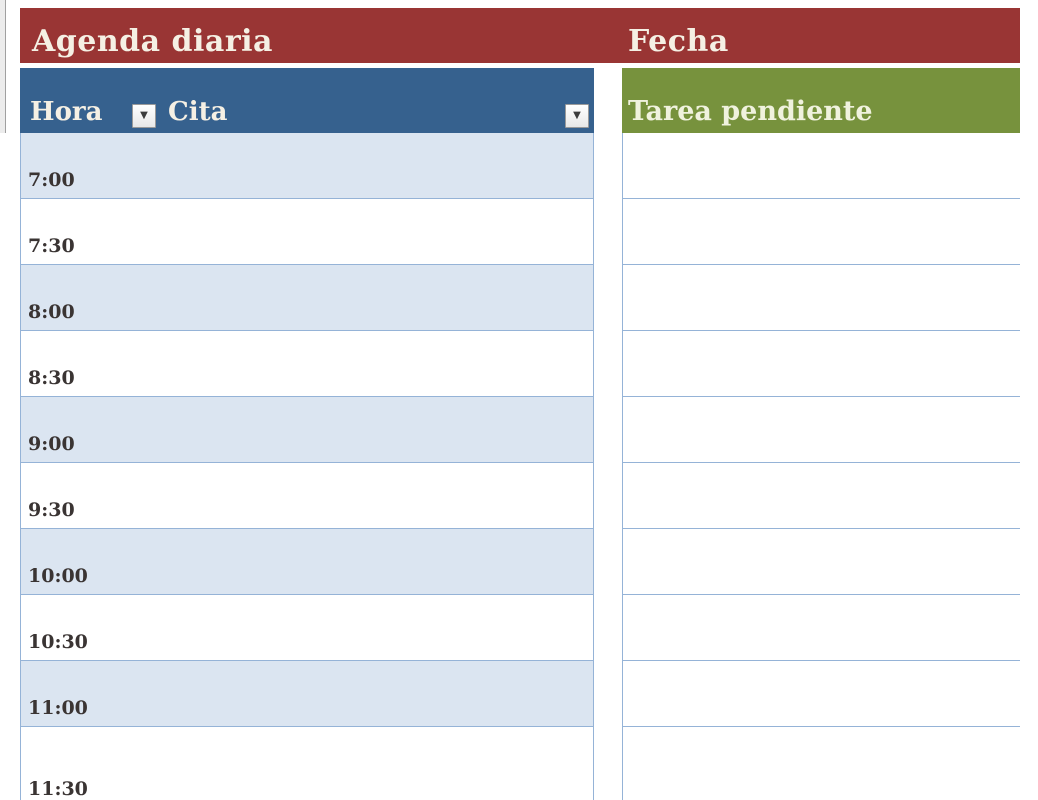  What do you see at coordinates (307, 763) in the screenshot?
I see `schedule-row: 11:30` at bounding box center [307, 763].